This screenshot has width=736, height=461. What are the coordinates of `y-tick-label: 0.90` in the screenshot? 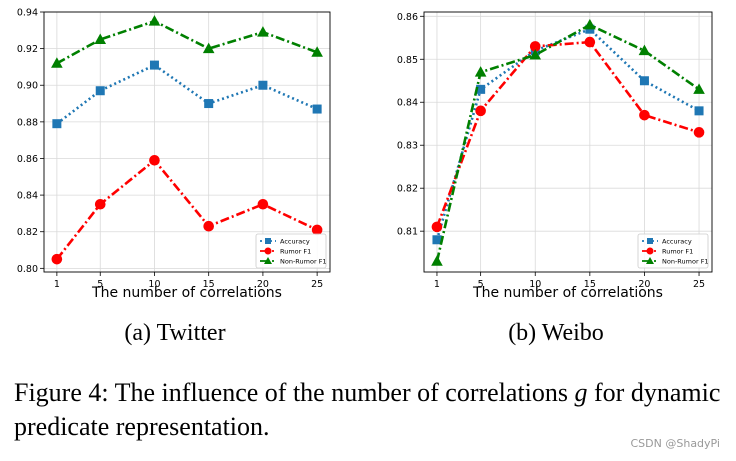 It's located at (27, 86).